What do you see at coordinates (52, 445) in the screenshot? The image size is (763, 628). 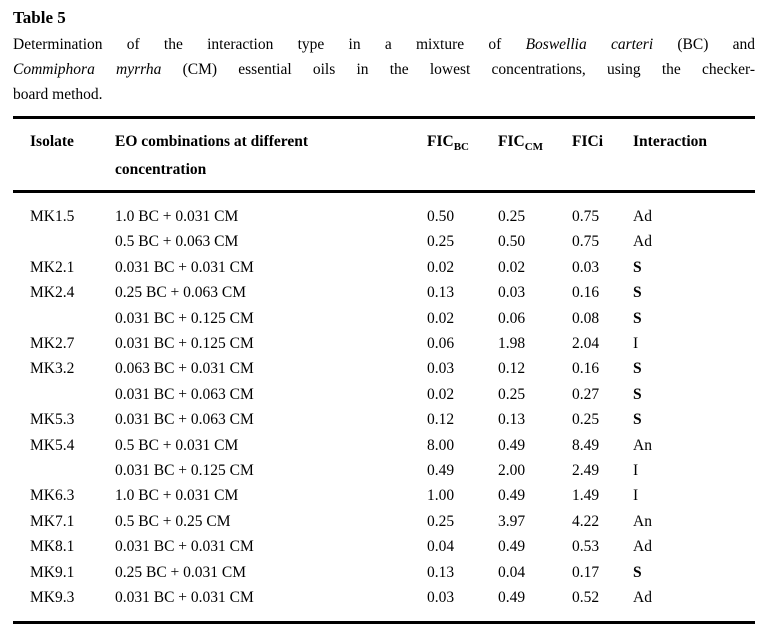 I see `cell-isolate: MK5.4` at bounding box center [52, 445].